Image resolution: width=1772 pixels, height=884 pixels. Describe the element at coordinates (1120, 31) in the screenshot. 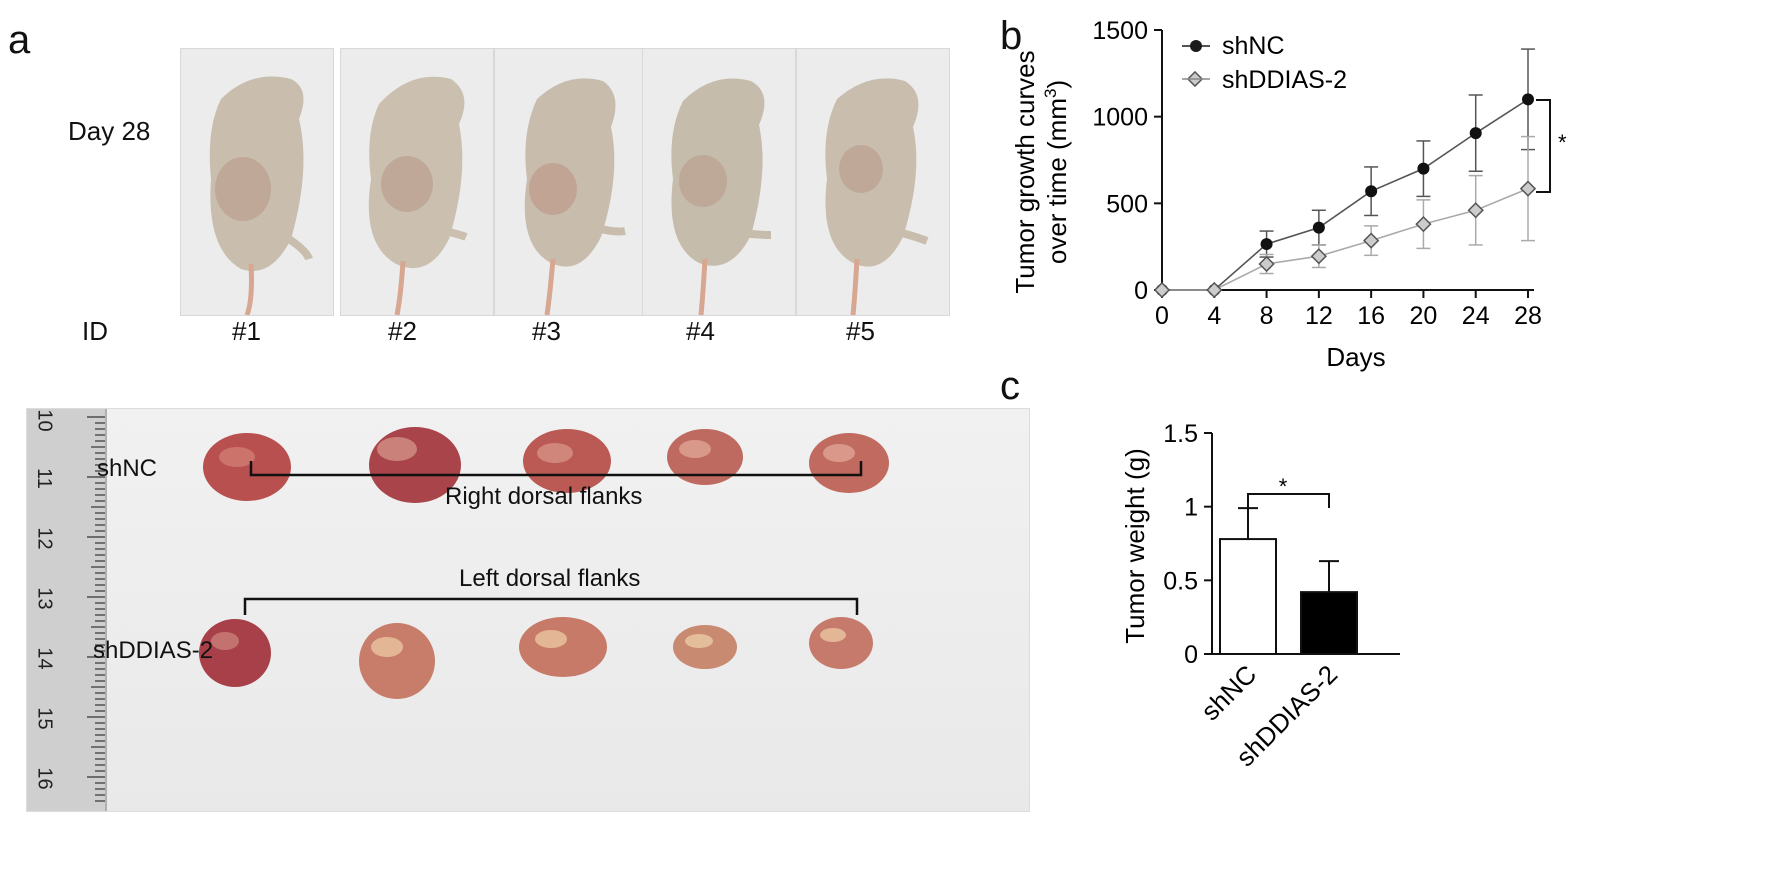

I see `chart-b-ytick-label: 1500` at that location.